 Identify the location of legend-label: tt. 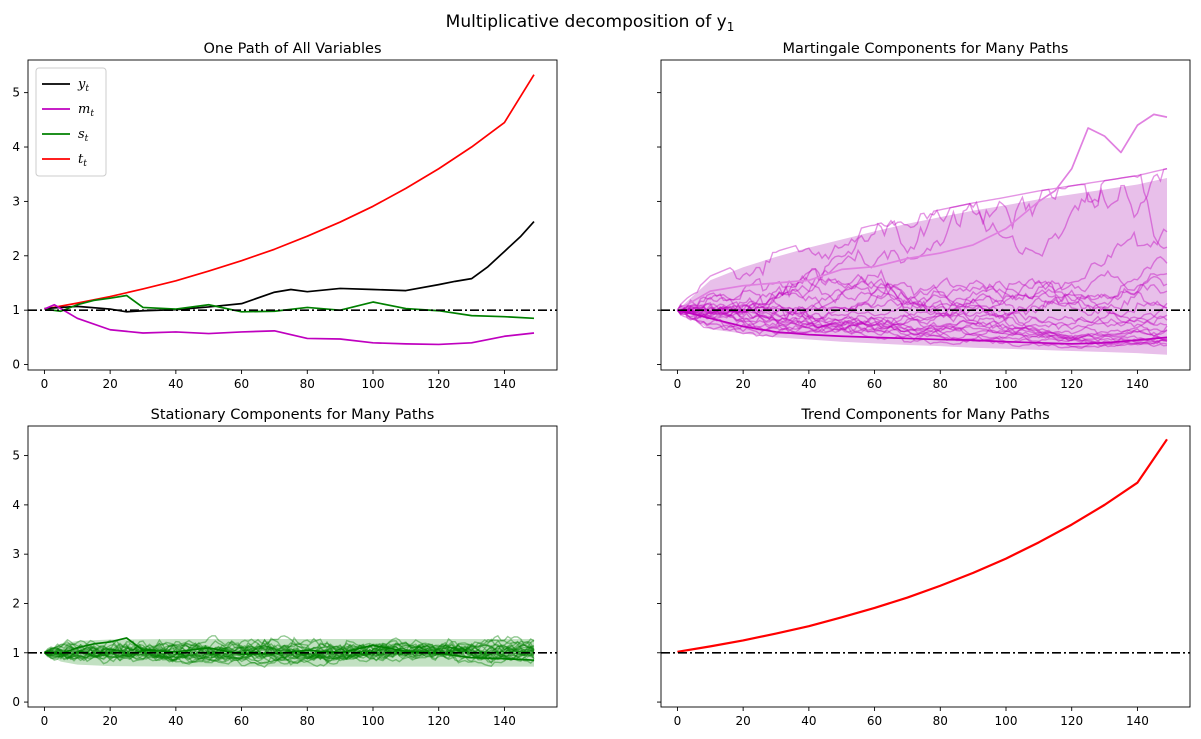
(82, 160).